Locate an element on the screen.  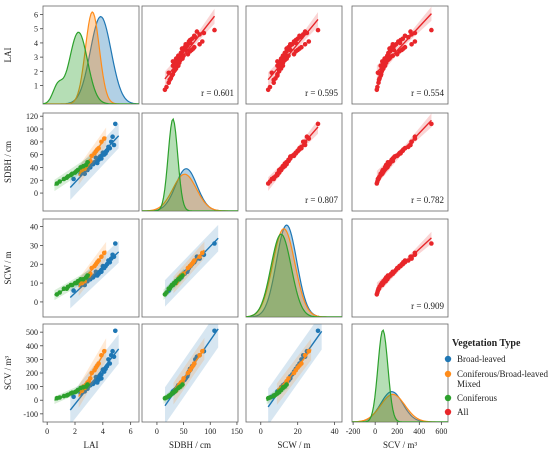
x-axis-label-scw: SCW / m is located at coordinates (293, 445).